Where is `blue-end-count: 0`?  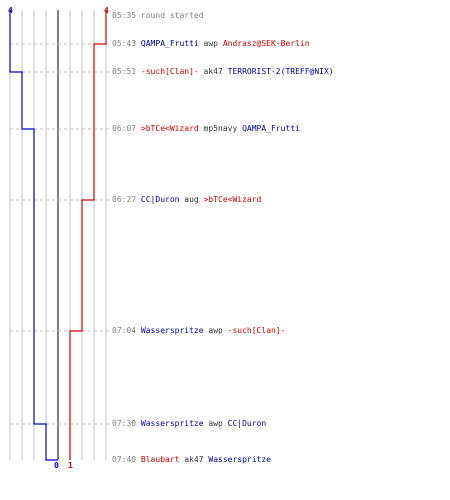
blue-end-count: 0 is located at coordinates (56, 465).